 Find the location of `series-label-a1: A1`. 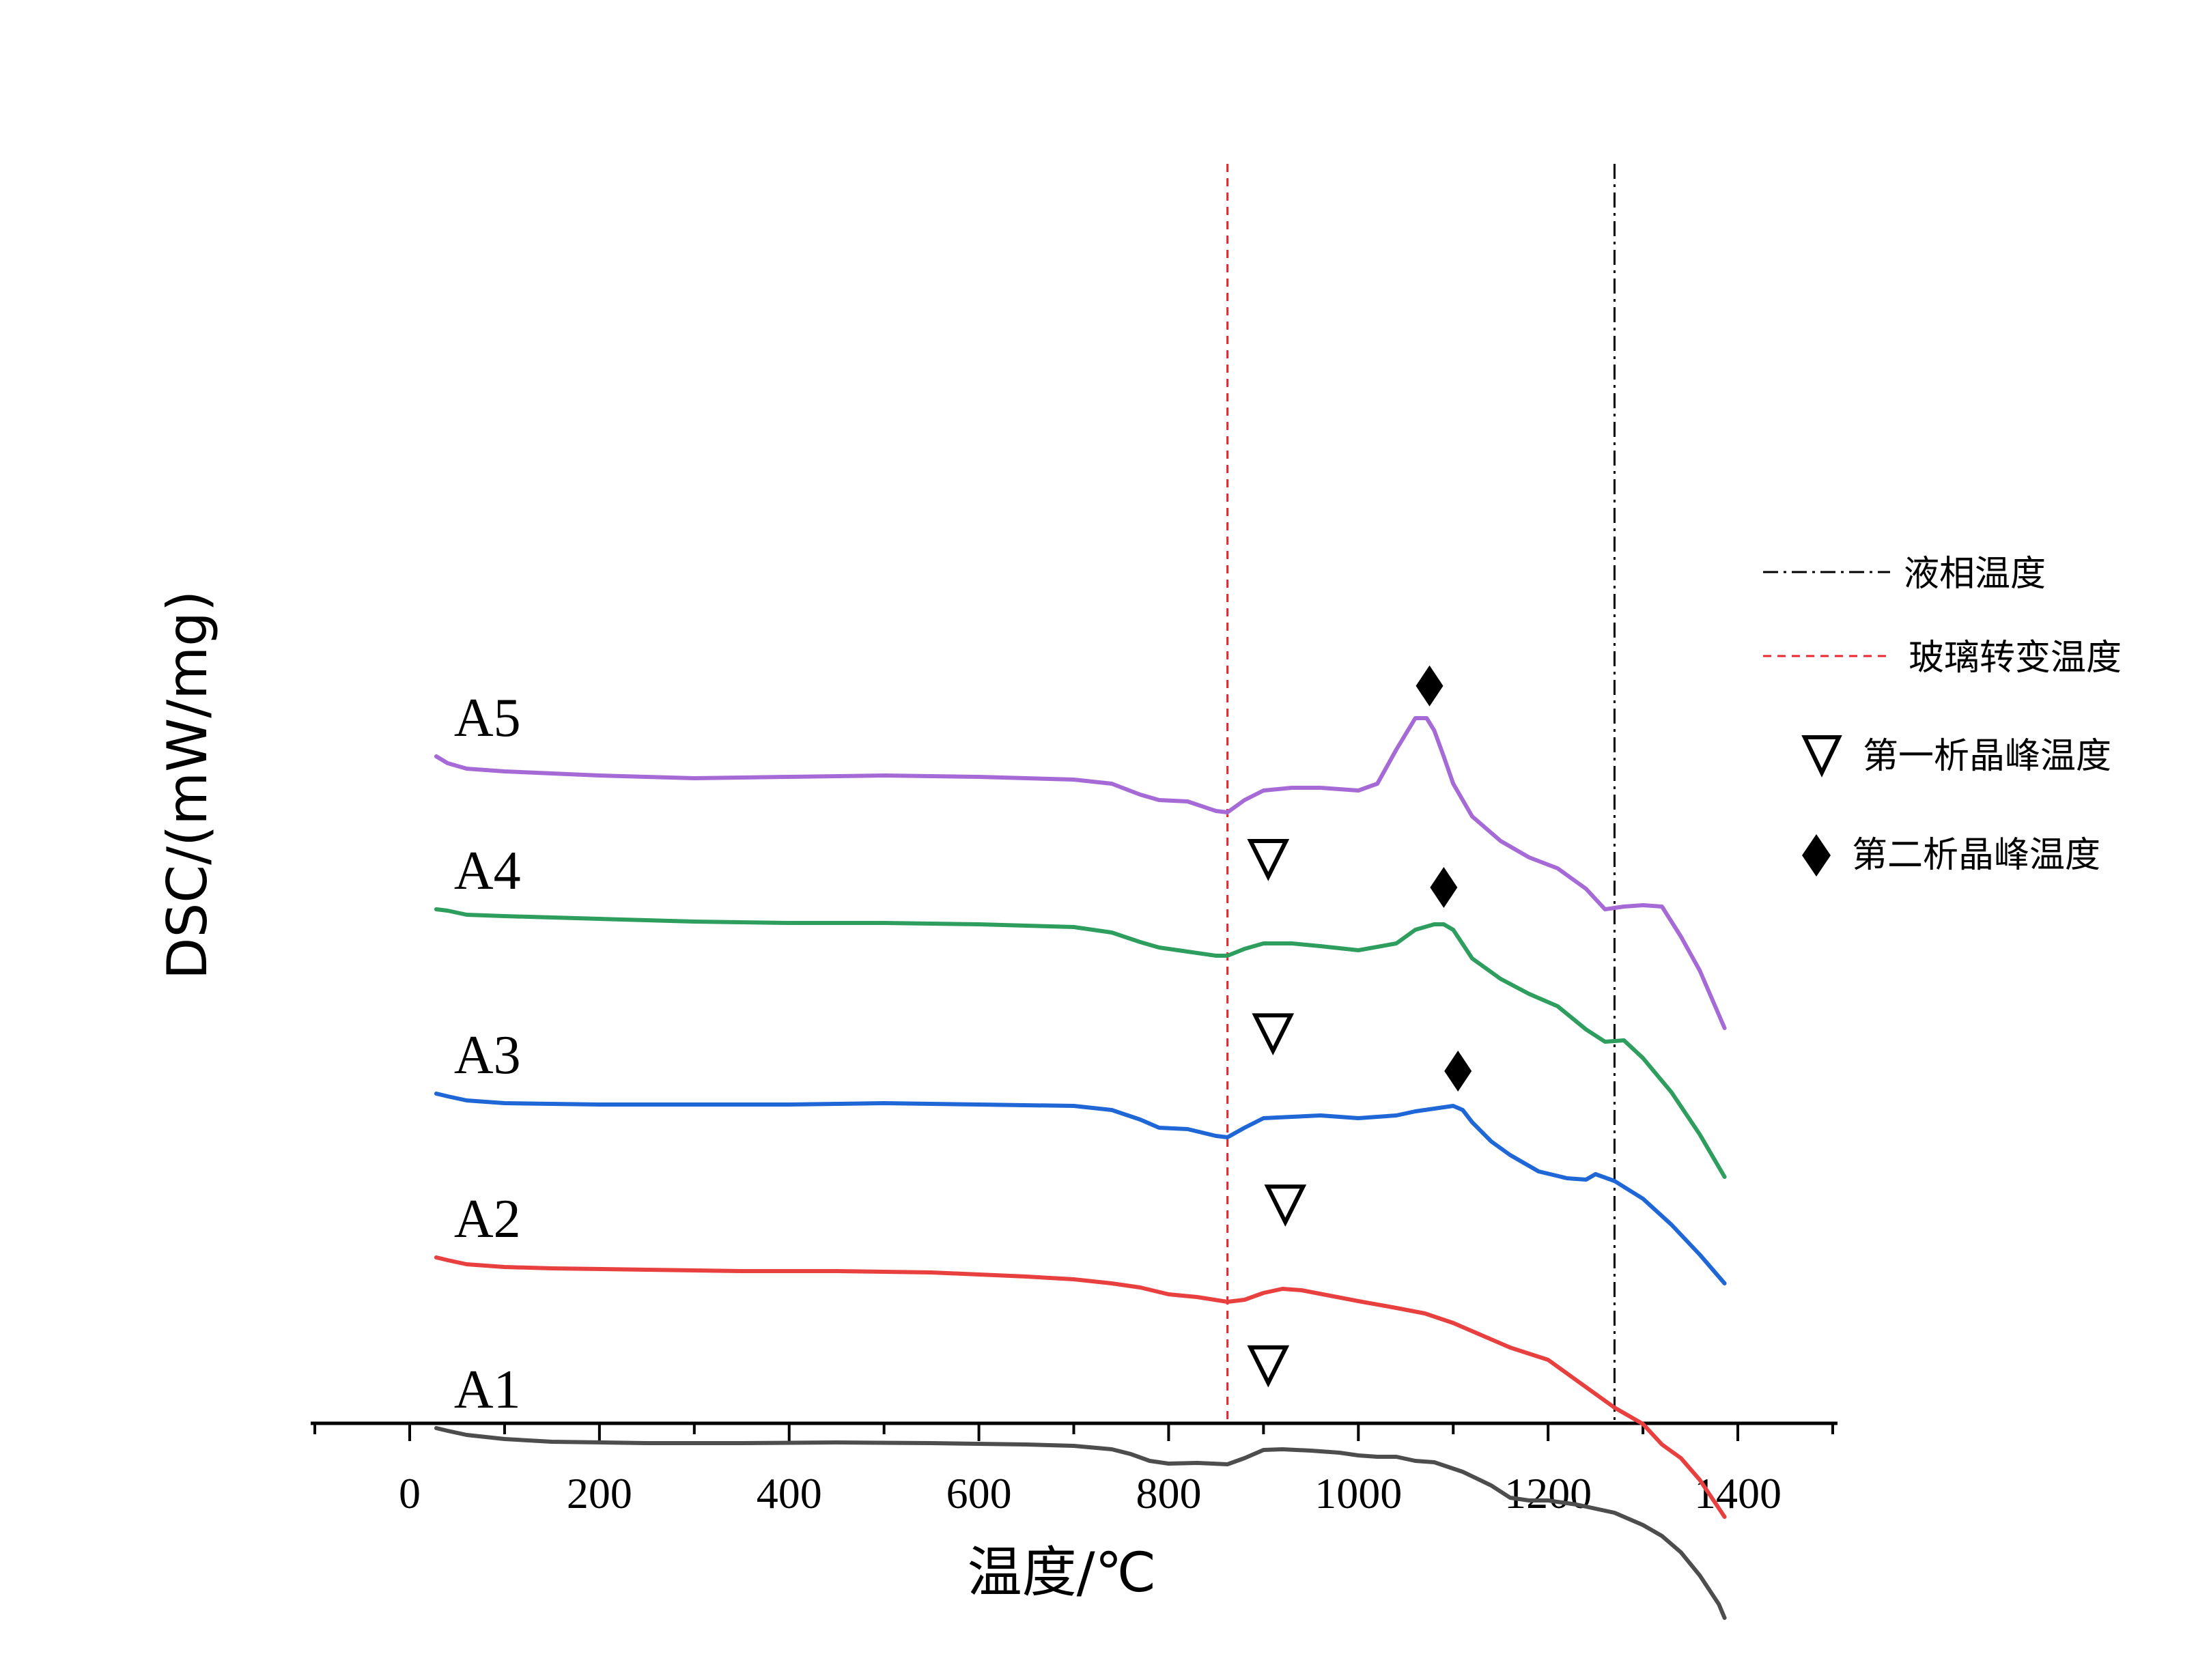

series-label-a1: A1 is located at coordinates (487, 1390).